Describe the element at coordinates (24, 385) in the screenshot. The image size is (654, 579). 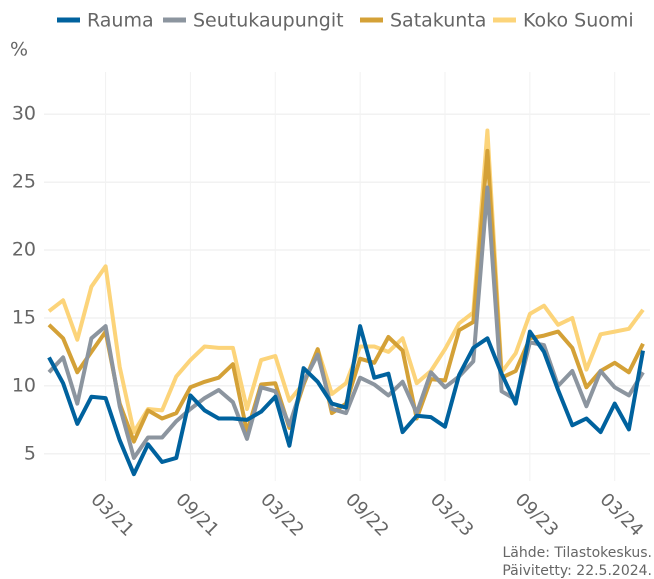
I see `y-tick-label: 10` at that location.